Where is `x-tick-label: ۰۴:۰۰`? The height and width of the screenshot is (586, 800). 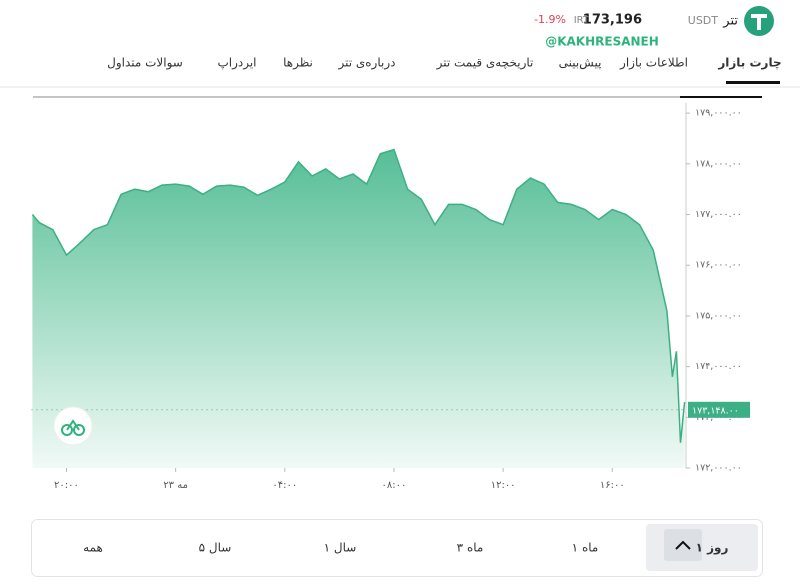
x-tick-label: ۰۴:۰۰ is located at coordinates (284, 485).